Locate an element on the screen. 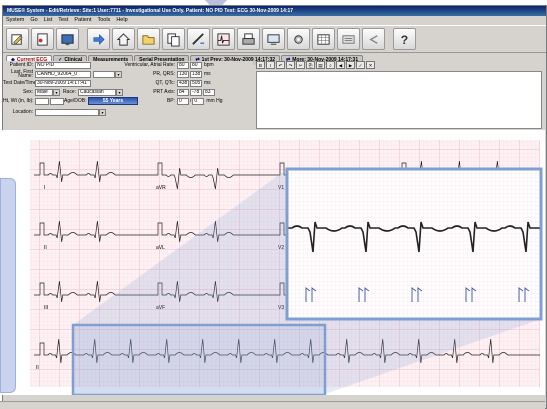 The width and height of the screenshot is (547, 409). settings-button is located at coordinates (298, 39).